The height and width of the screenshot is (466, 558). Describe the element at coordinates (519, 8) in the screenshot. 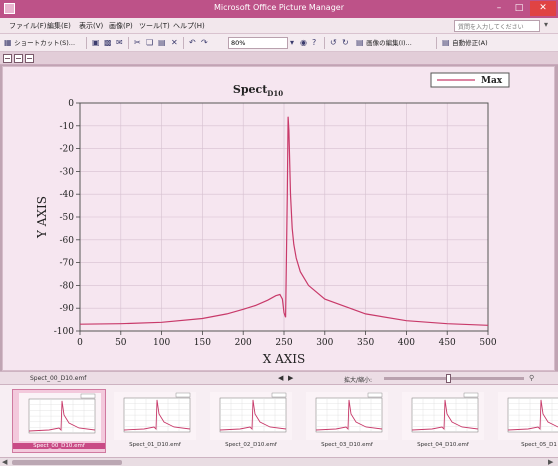

I see `maximize-button: □` at that location.